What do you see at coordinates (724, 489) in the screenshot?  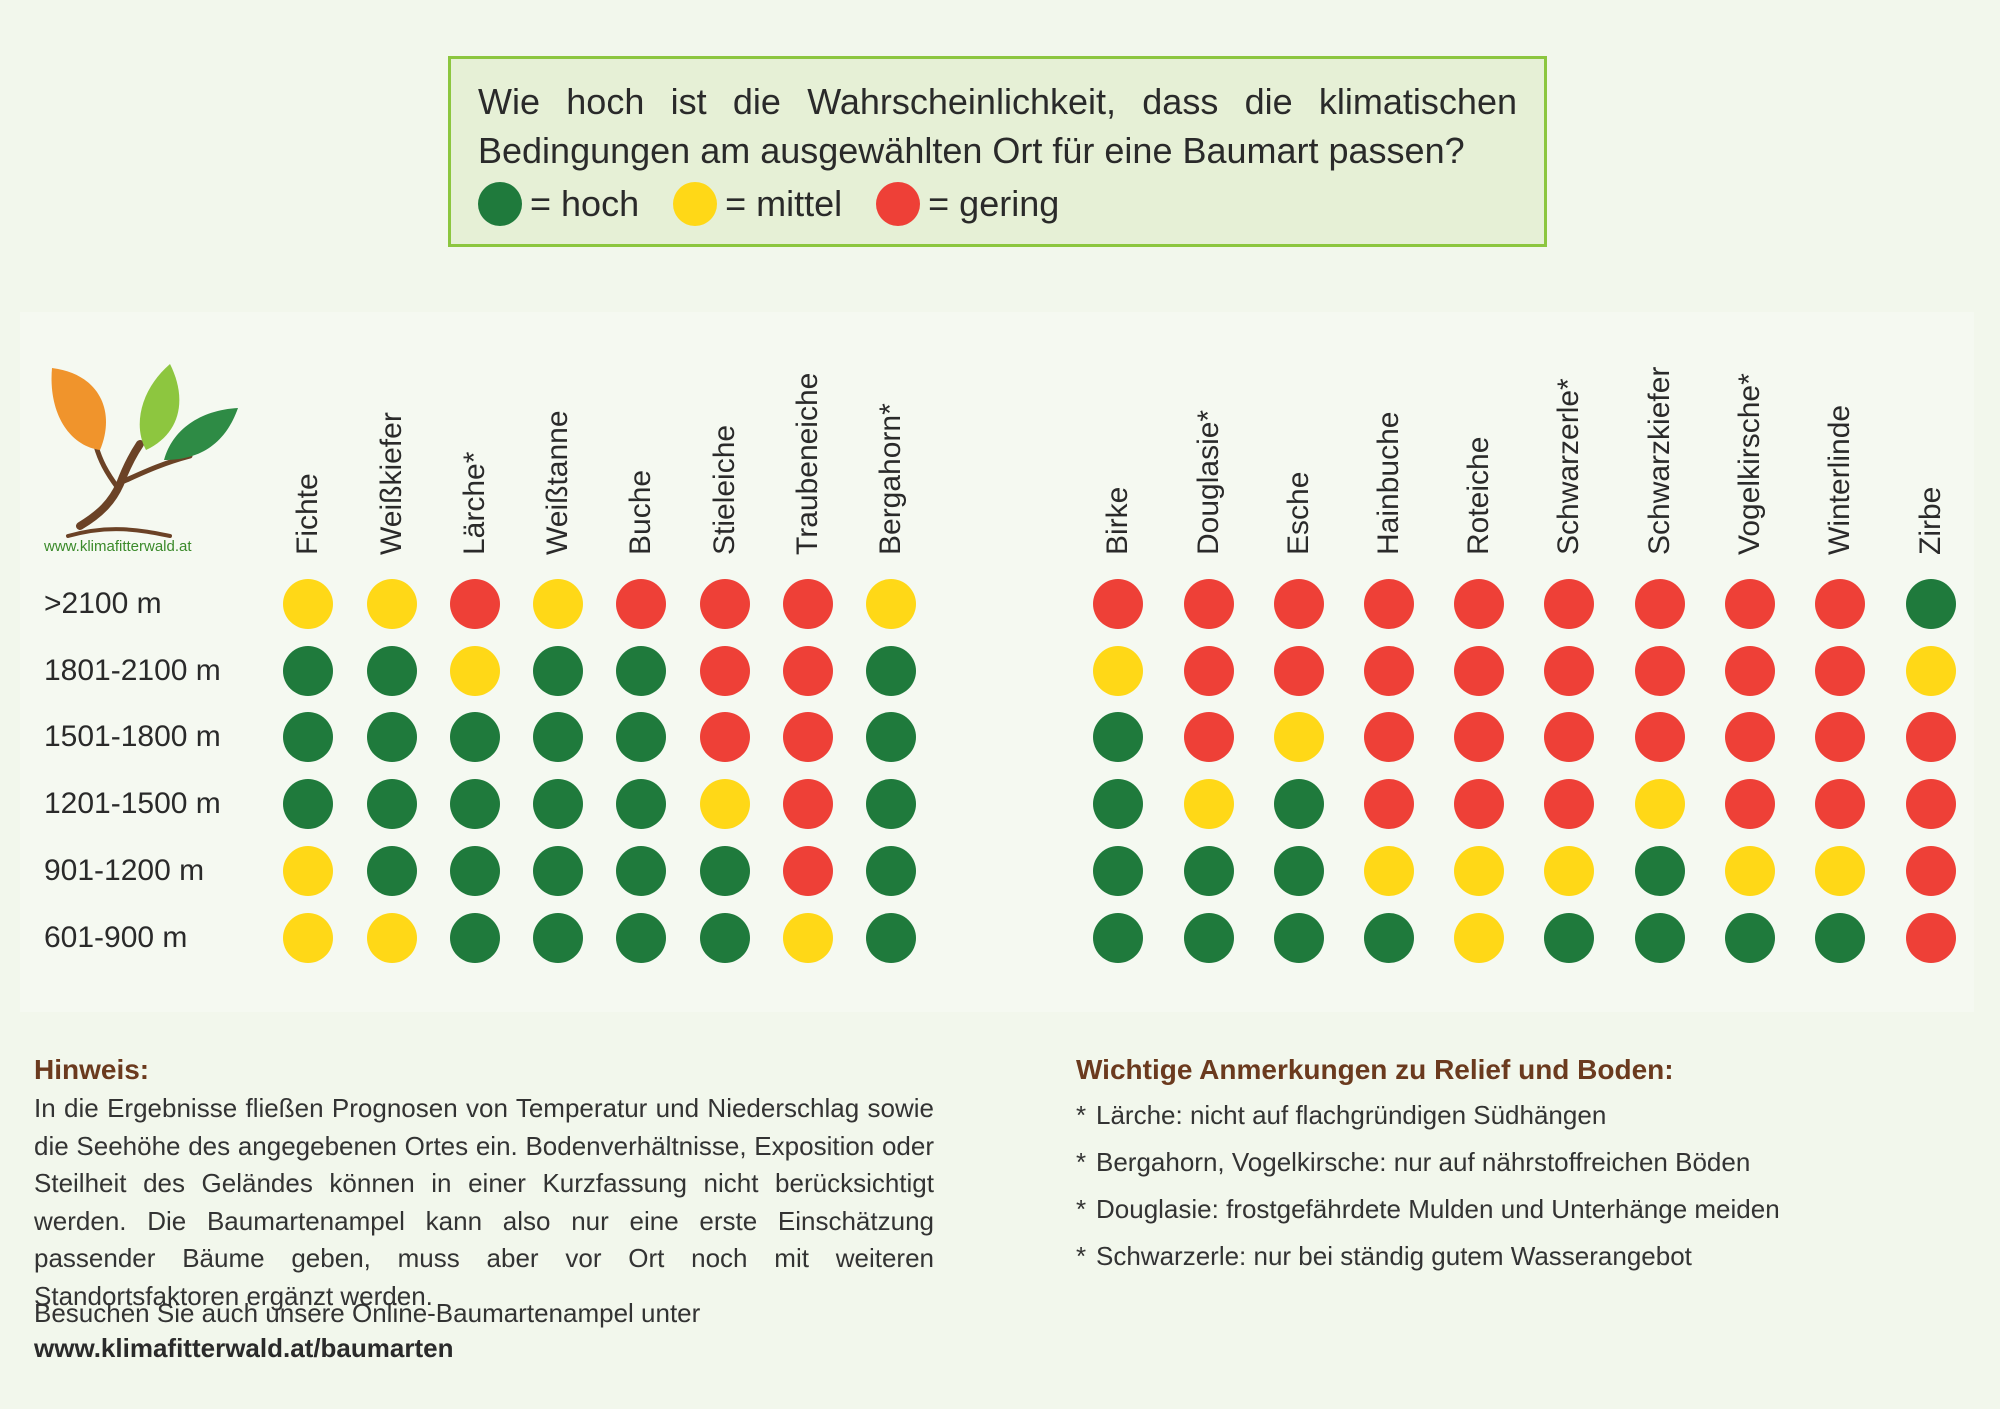 I see `species-label: Stieleiche` at bounding box center [724, 489].